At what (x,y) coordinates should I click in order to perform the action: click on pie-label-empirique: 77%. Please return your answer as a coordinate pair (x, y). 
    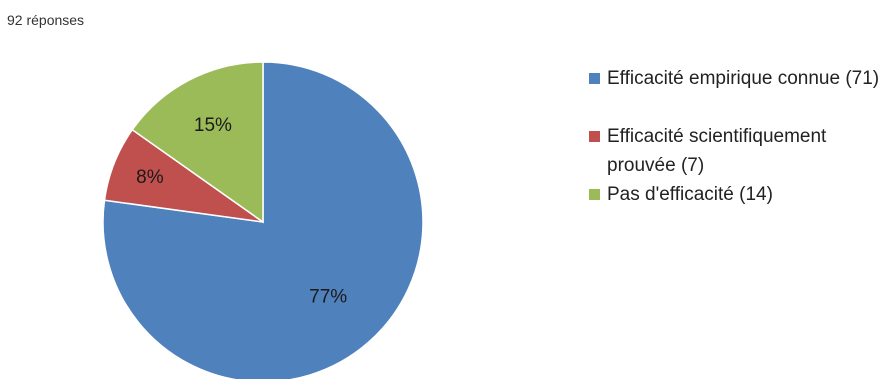
    Looking at the image, I should click on (328, 296).